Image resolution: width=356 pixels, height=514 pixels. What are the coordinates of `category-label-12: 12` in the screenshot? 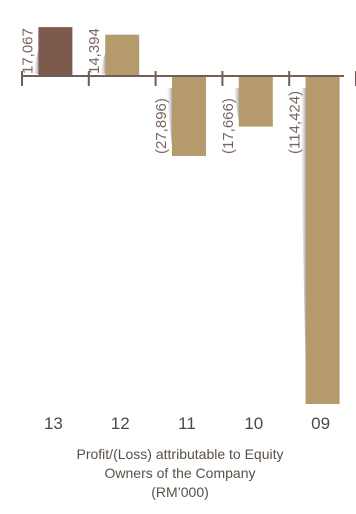 It's located at (120, 423).